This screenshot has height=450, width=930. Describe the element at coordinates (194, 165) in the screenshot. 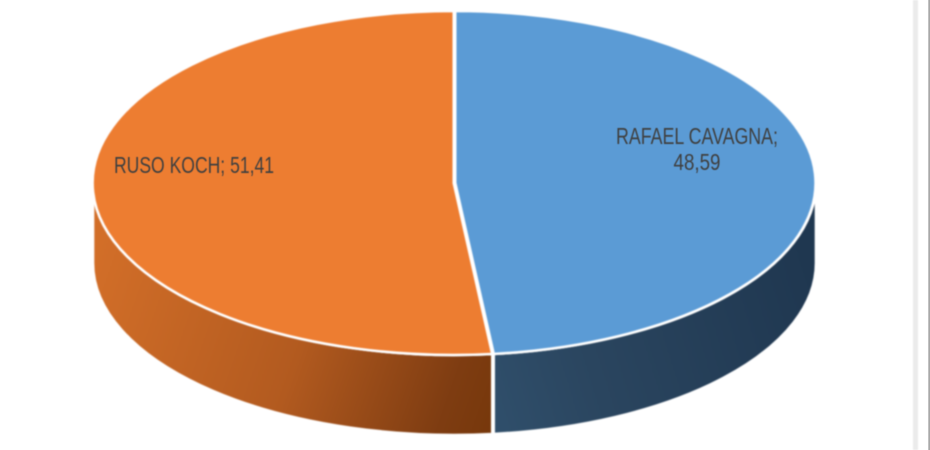

I see `svg-text: RUSO KOCH; 51,41` at that location.